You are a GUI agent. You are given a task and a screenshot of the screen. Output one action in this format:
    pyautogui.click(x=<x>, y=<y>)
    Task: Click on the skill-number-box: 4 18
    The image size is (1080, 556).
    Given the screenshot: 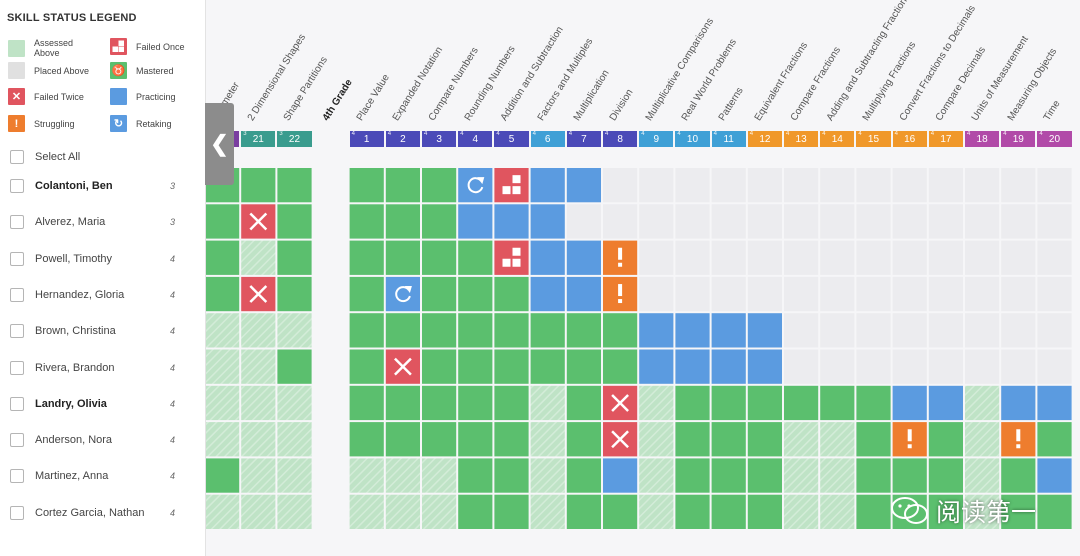 What is the action you would take?
    pyautogui.click(x=982, y=139)
    